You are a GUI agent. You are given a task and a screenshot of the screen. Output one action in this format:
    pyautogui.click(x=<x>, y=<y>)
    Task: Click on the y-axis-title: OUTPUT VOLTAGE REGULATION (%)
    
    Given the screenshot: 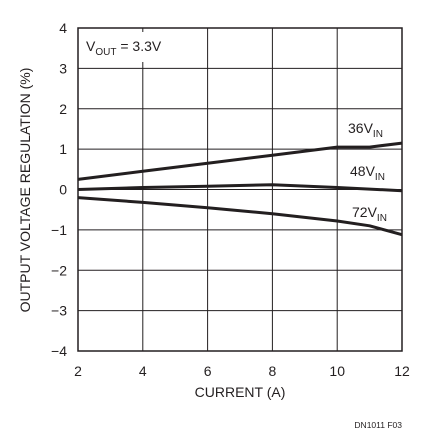 What is the action you would take?
    pyautogui.click(x=25, y=190)
    